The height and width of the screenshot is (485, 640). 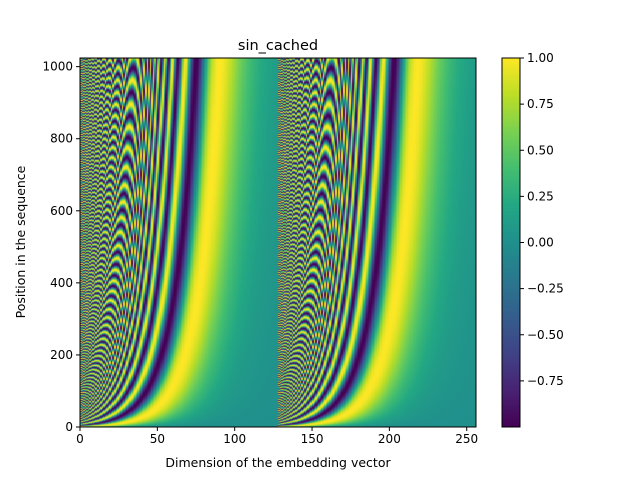 I want to click on colorbar-tick-label: 1.00, so click(x=540, y=58).